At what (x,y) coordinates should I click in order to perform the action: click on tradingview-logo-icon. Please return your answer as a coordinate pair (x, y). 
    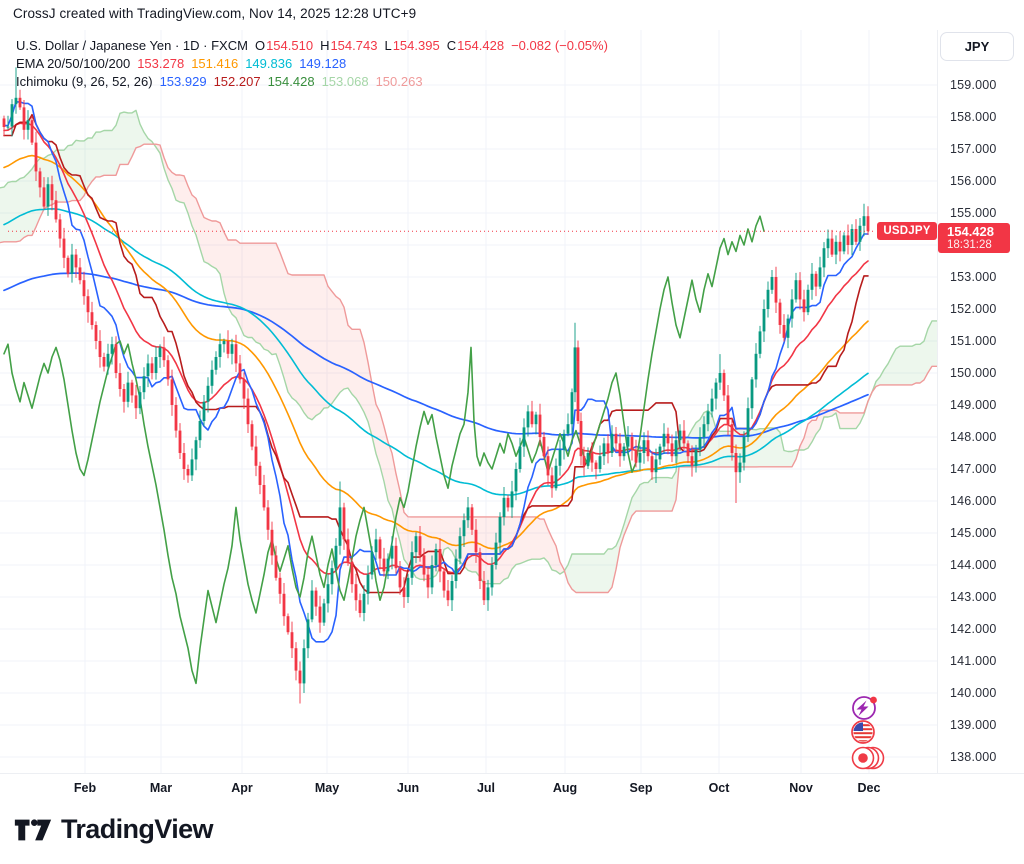
    Looking at the image, I should click on (33, 829).